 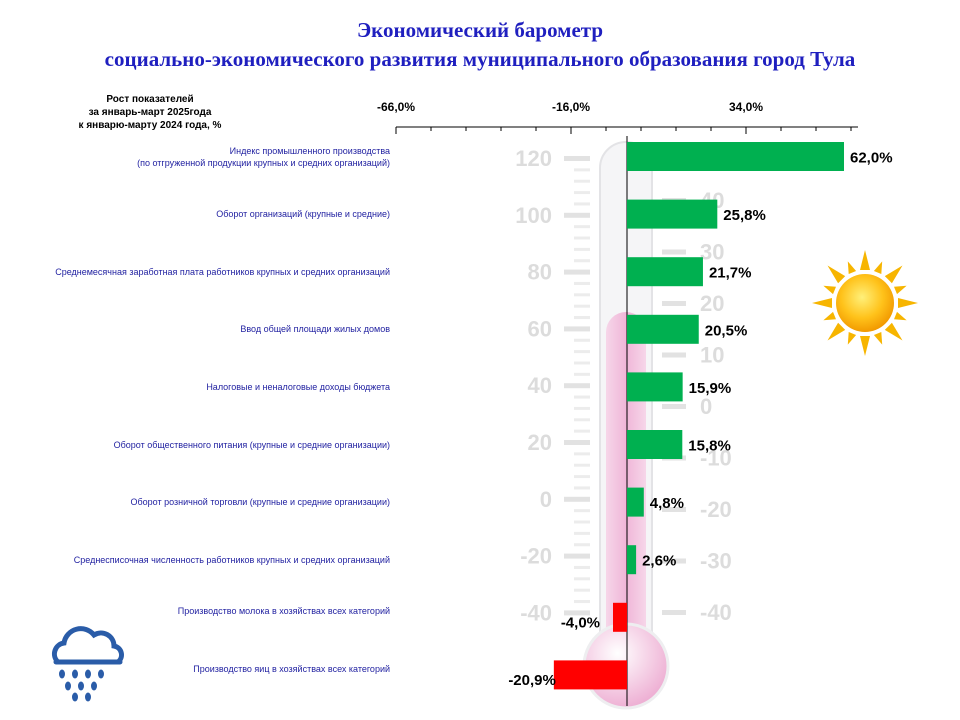 I want to click on fahrenheit-scale-label: -40, so click(x=716, y=612).